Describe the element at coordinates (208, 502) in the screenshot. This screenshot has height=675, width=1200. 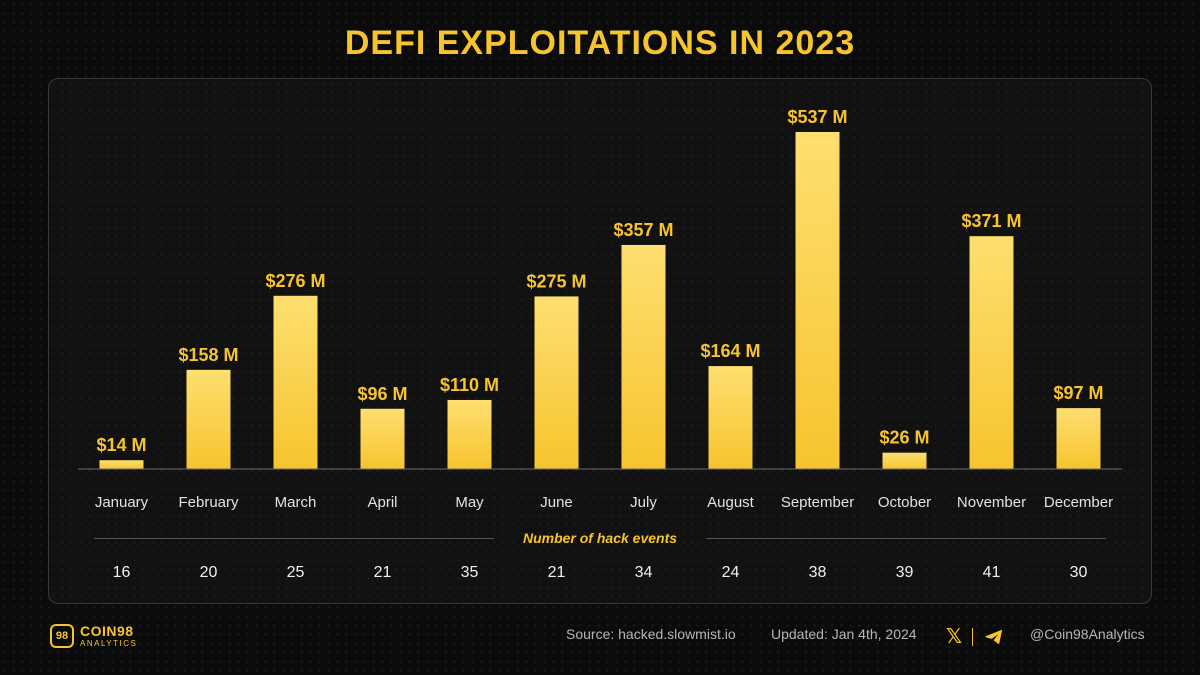
I see `x-tick-label: February` at that location.